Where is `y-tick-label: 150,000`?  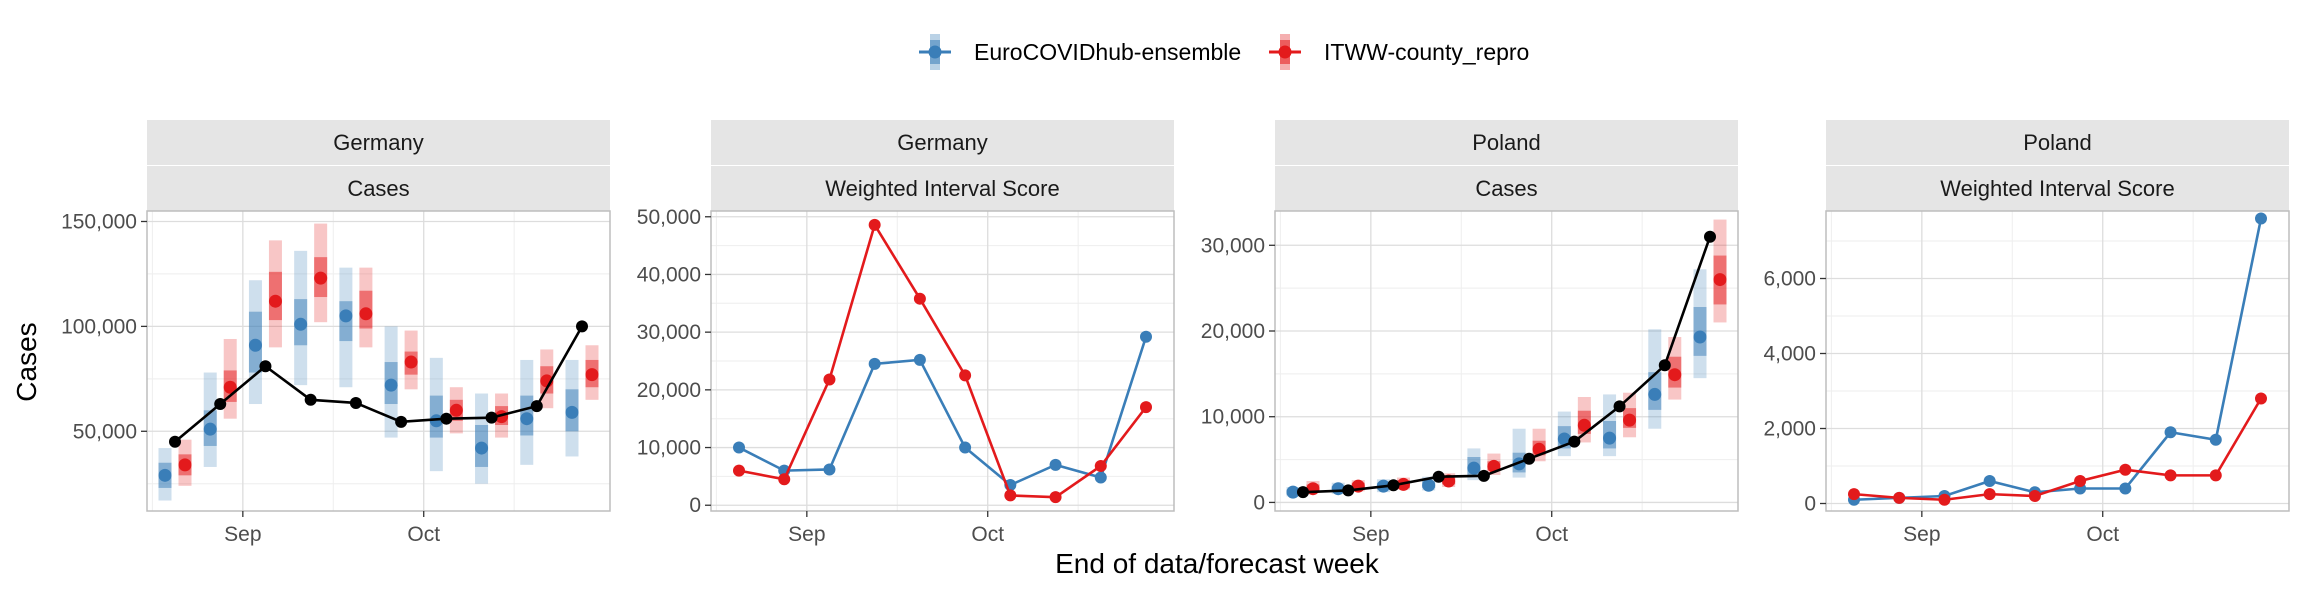
y-tick-label: 150,000 is located at coordinates (99, 221).